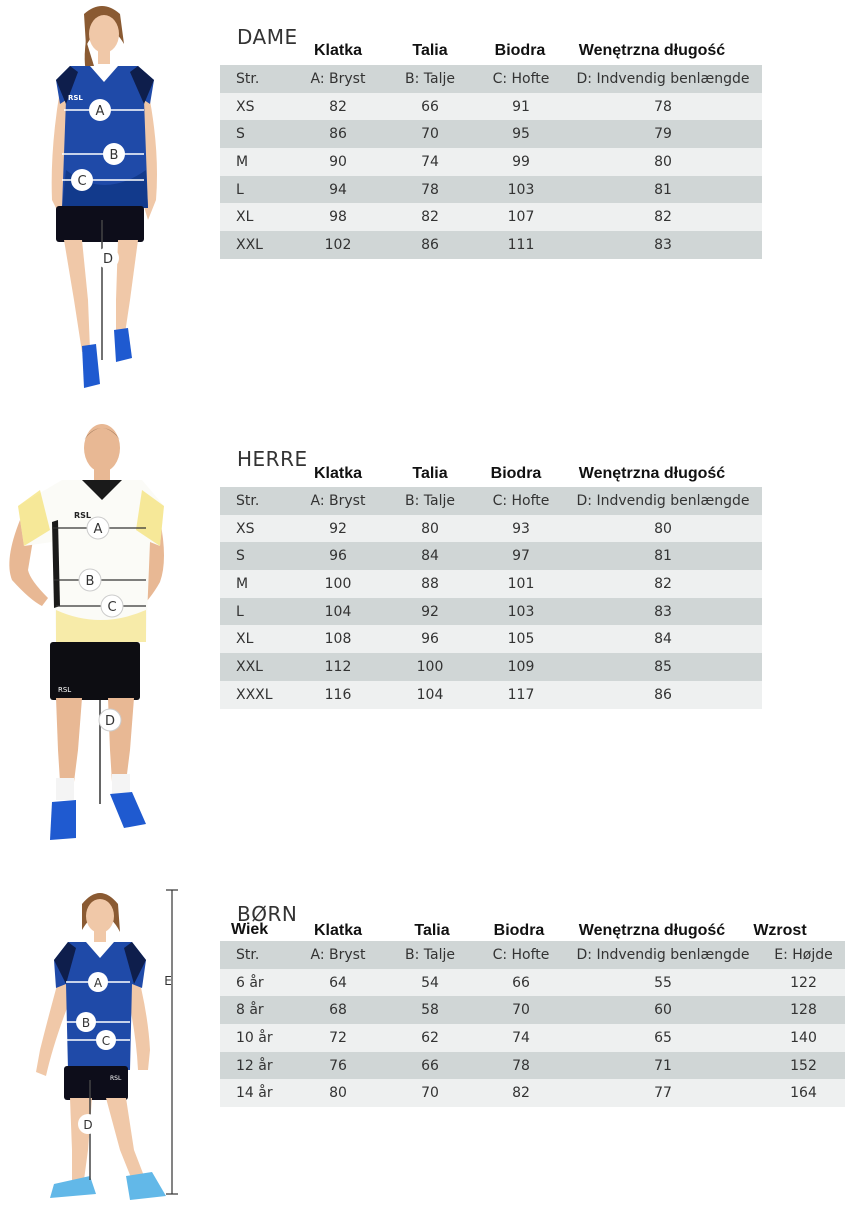 This screenshot has width=845, height=1215. Describe the element at coordinates (257, 217) in the screenshot. I see `cell: XL` at that location.